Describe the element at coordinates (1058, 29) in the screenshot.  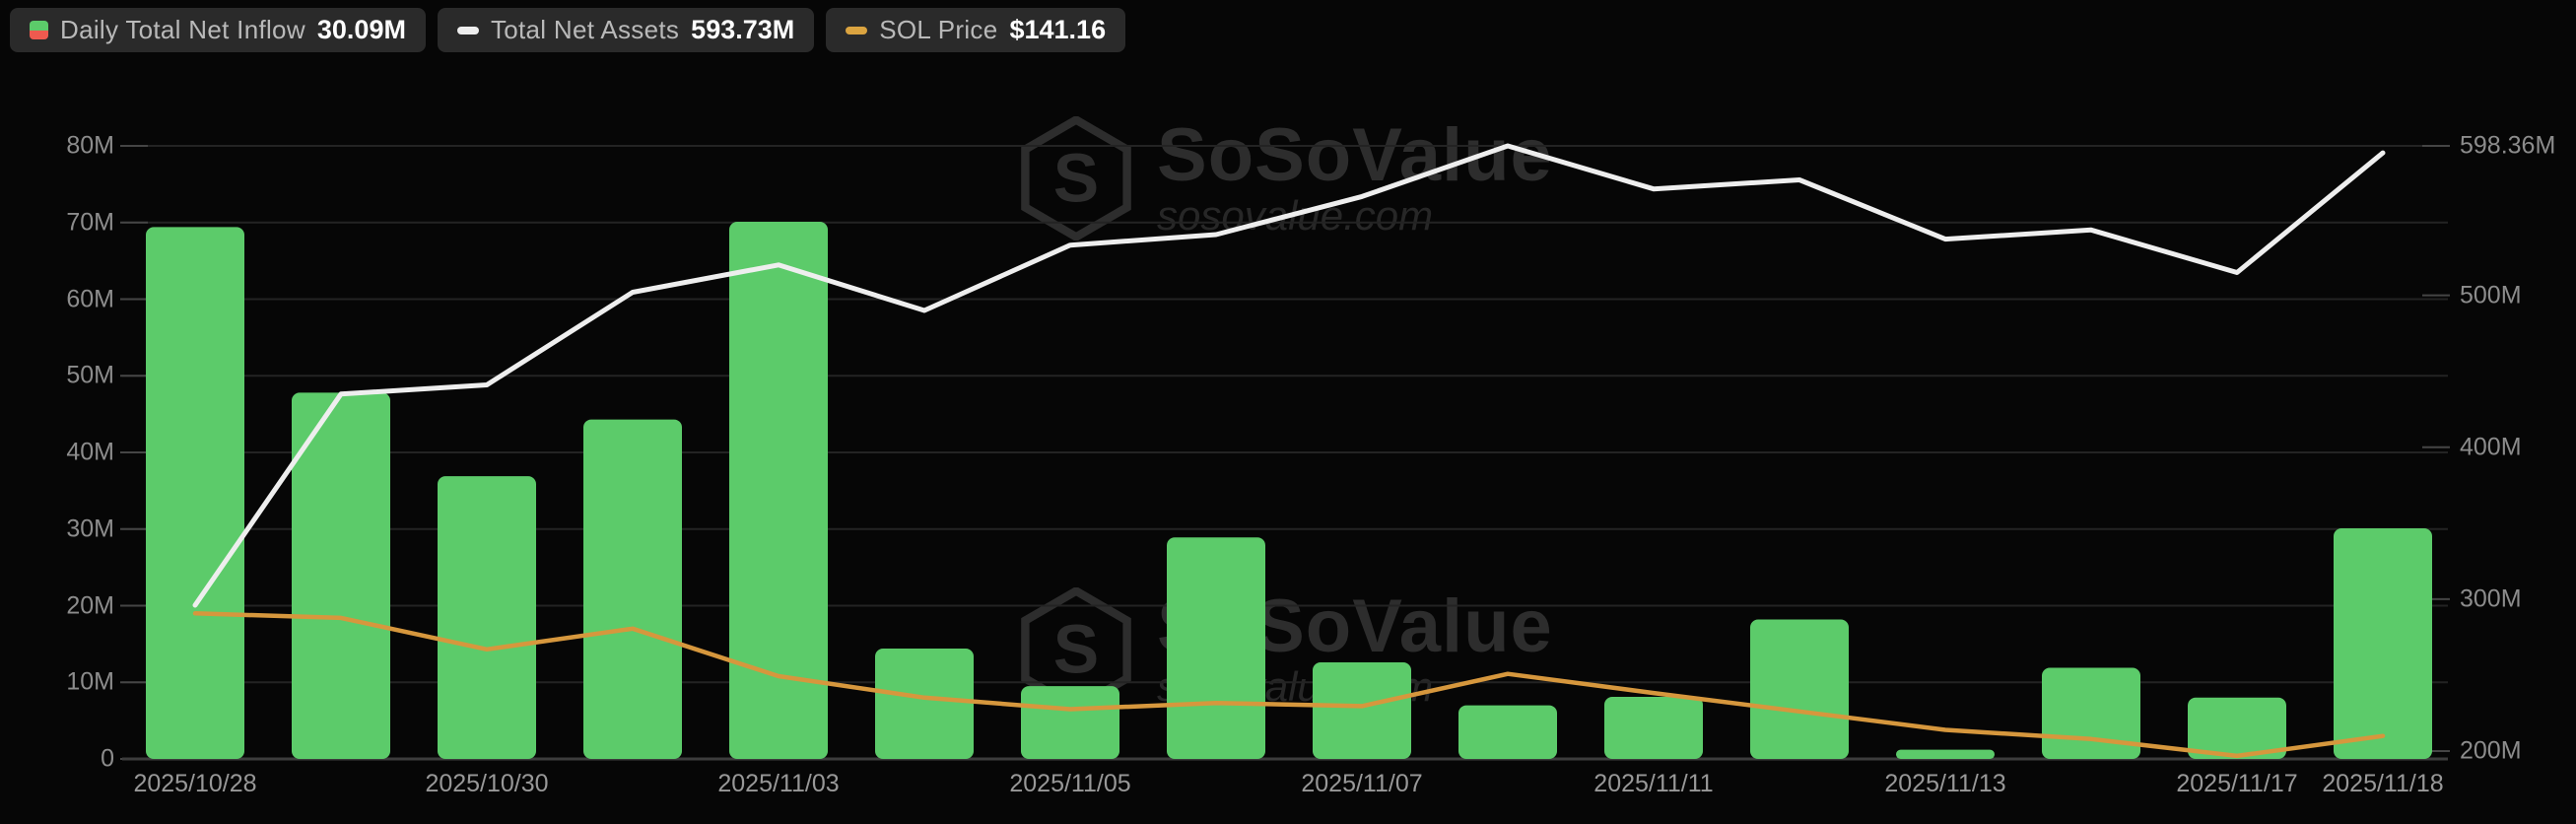
I see `legend-sol-value: $141.16` at that location.